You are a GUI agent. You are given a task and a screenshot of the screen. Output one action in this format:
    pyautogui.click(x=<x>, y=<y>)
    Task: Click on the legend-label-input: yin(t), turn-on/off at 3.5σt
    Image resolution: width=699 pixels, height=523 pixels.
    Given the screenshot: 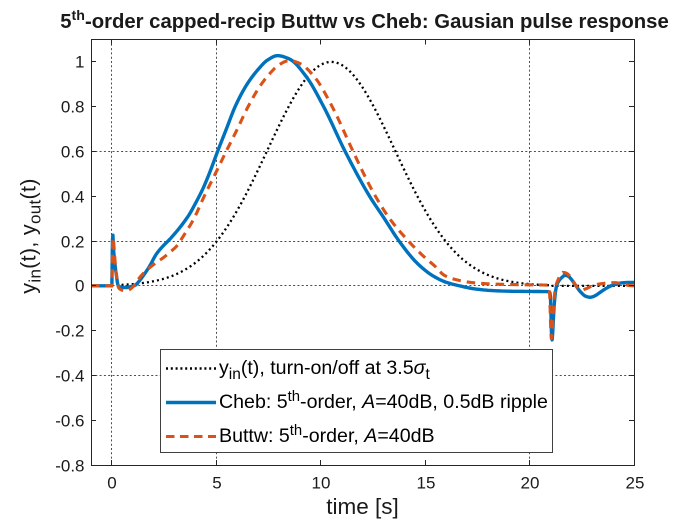 What is the action you would take?
    pyautogui.click(x=324, y=369)
    